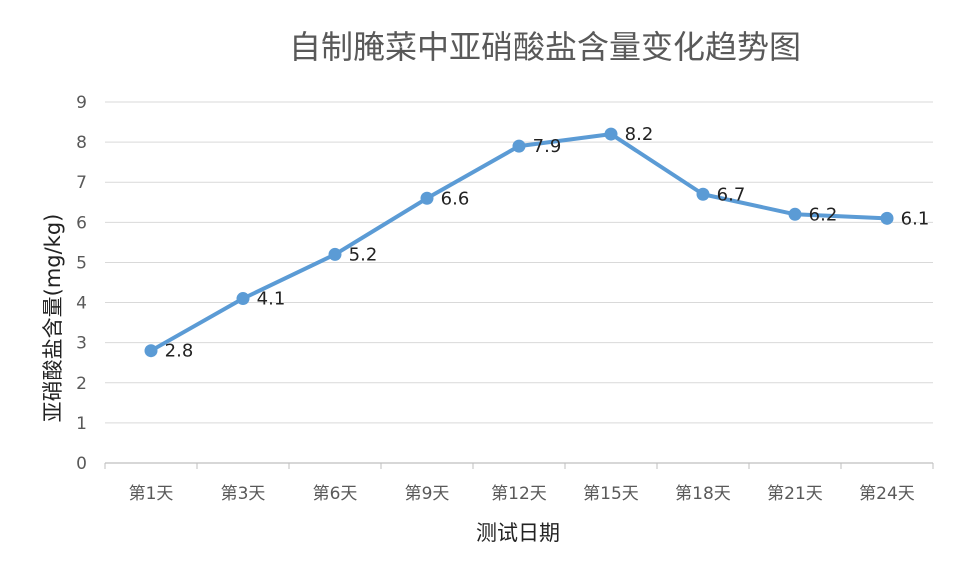 This screenshot has width=962, height=588. What do you see at coordinates (887, 494) in the screenshot?
I see `x-tick-label: 第24天` at bounding box center [887, 494].